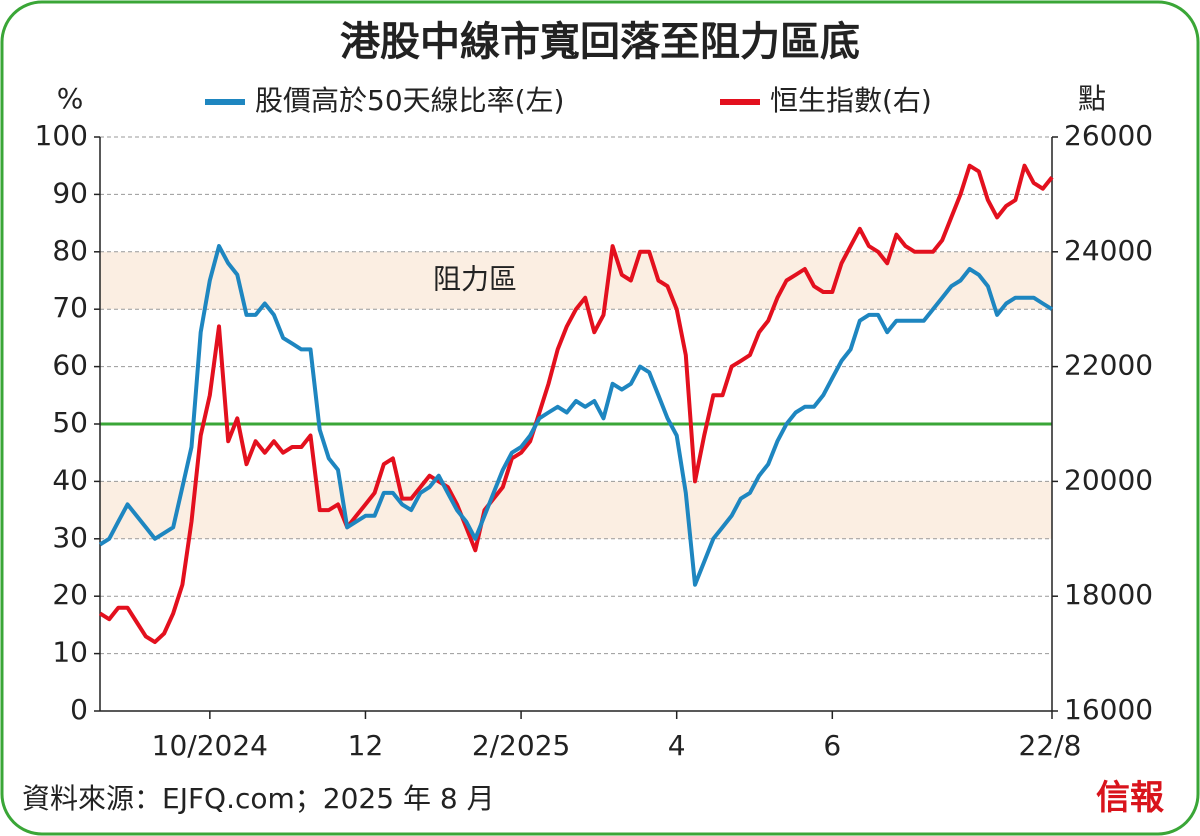  What do you see at coordinates (70, 365) in the screenshot?
I see `y-tick-label: 60` at bounding box center [70, 365].